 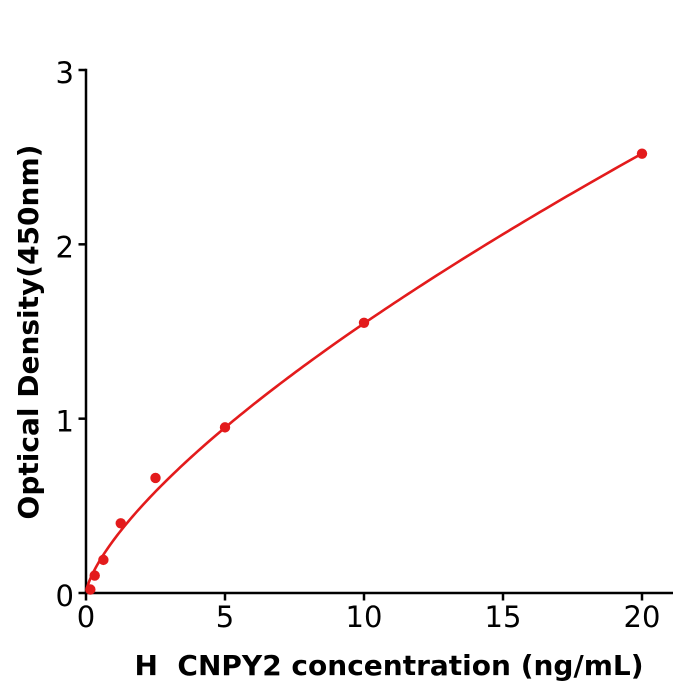 I want to click on y-tick-label: 2, so click(x=65, y=247).